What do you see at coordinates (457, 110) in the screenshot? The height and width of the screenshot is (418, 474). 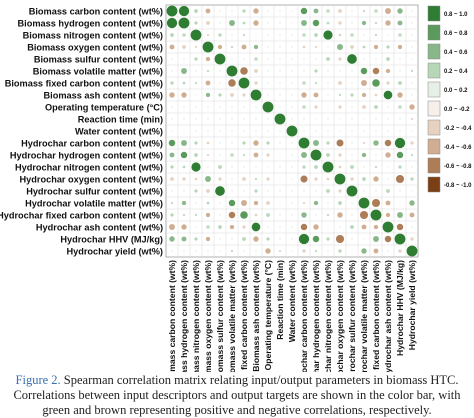 I see `colorbar-label: 0.0 ~ -0.2` at bounding box center [457, 110].